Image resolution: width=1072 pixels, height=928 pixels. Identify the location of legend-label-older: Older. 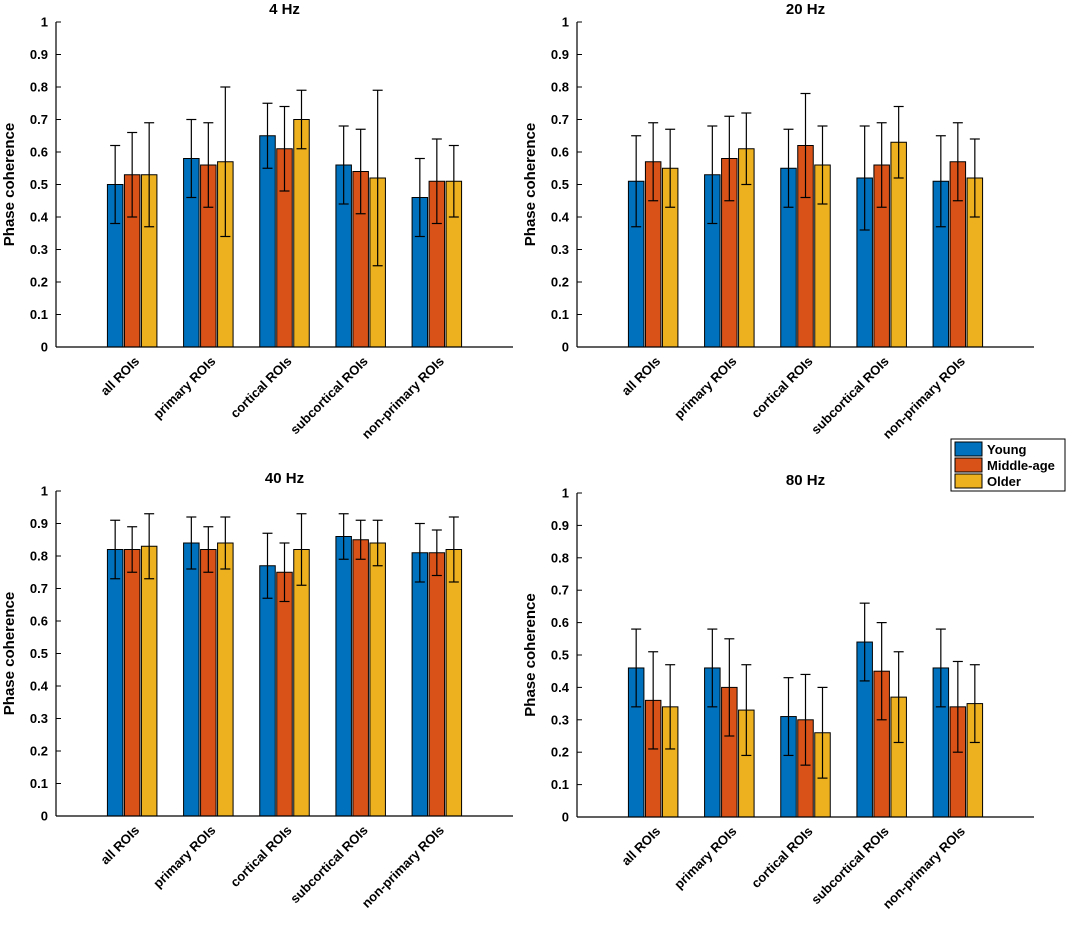
(1004, 481).